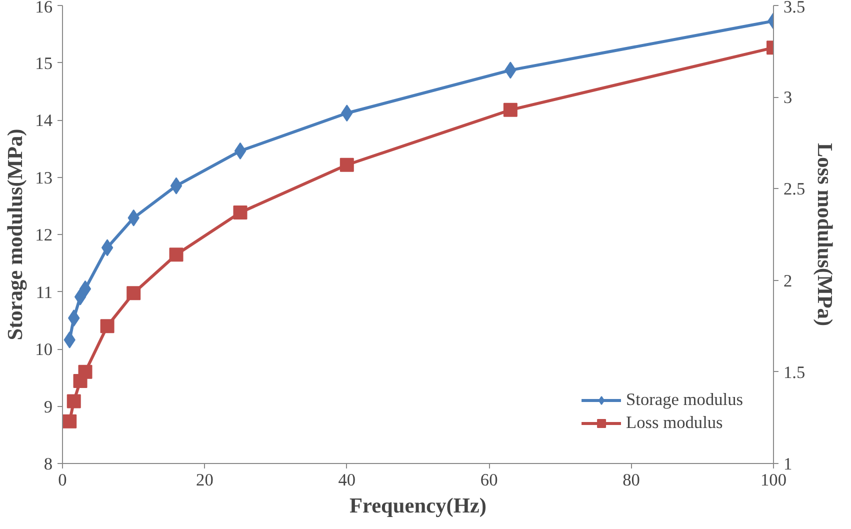 The width and height of the screenshot is (851, 529). Describe the element at coordinates (62, 480) in the screenshot. I see `x-tick-label: 0` at that location.